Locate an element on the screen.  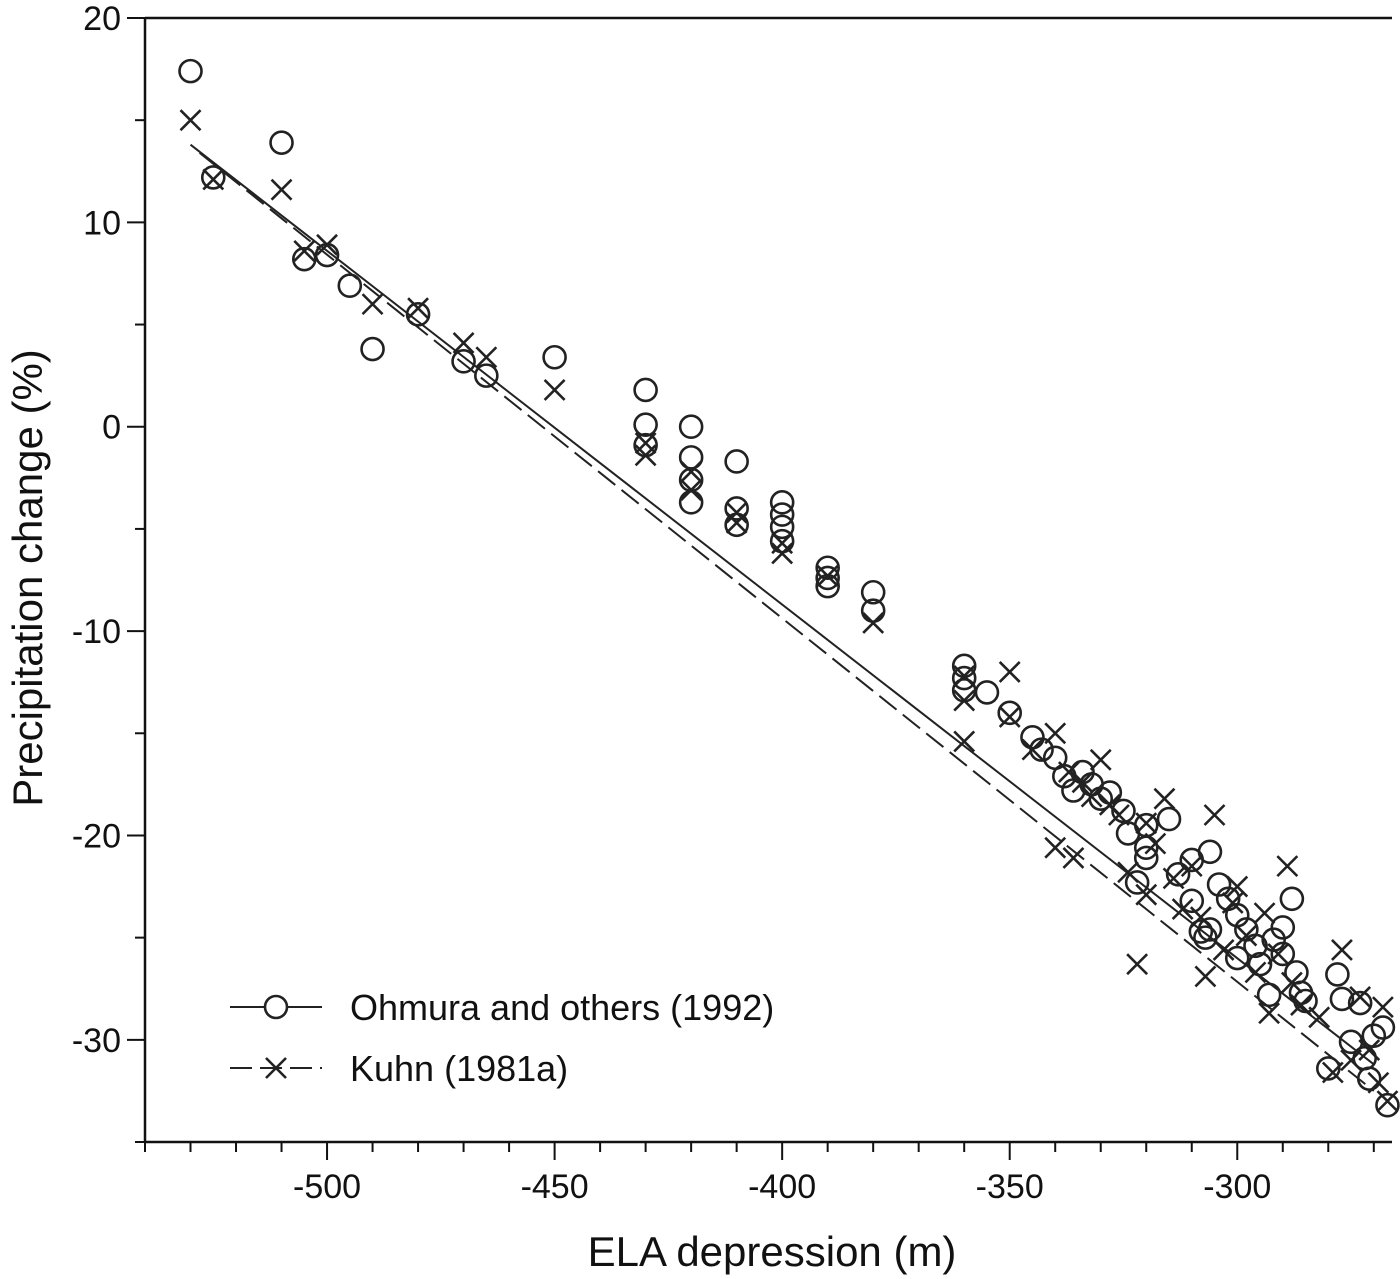
y-tick-label: 10 is located at coordinates (102, 223).